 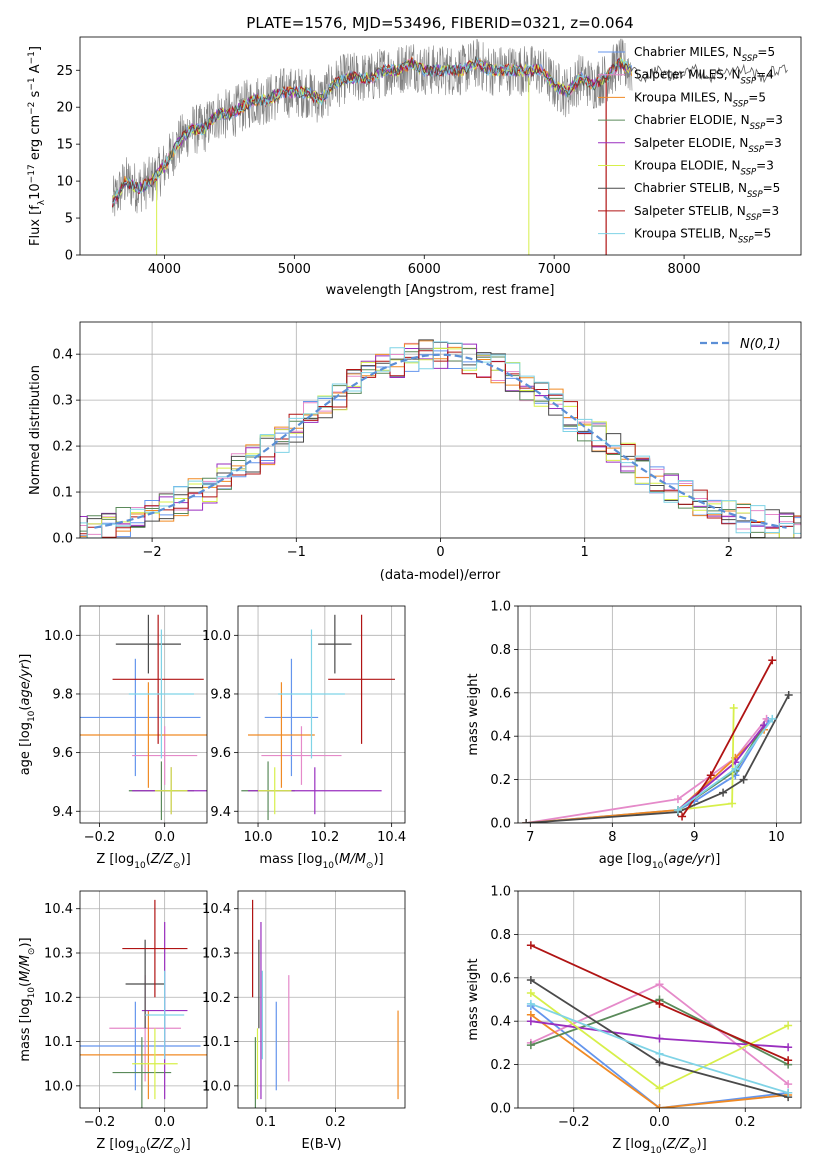 I want to click on mass_vs_Z-ytick-label: 10.2, so click(x=58, y=998).